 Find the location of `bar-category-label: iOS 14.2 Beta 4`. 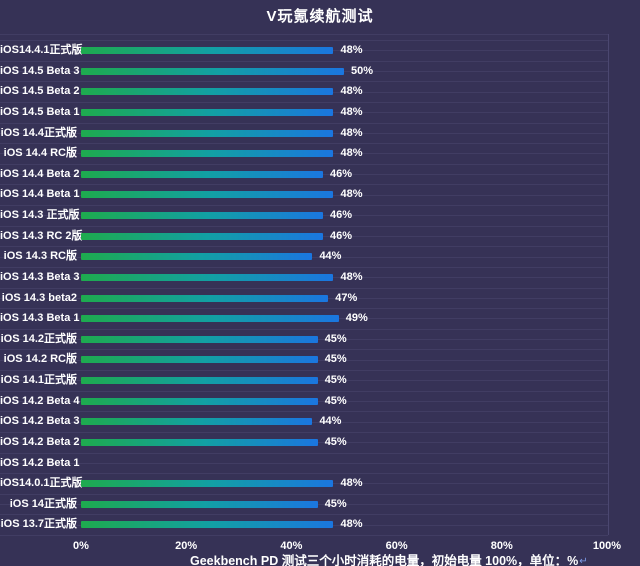

bar-category-label: iOS 14.2 Beta 4 is located at coordinates (40, 400).